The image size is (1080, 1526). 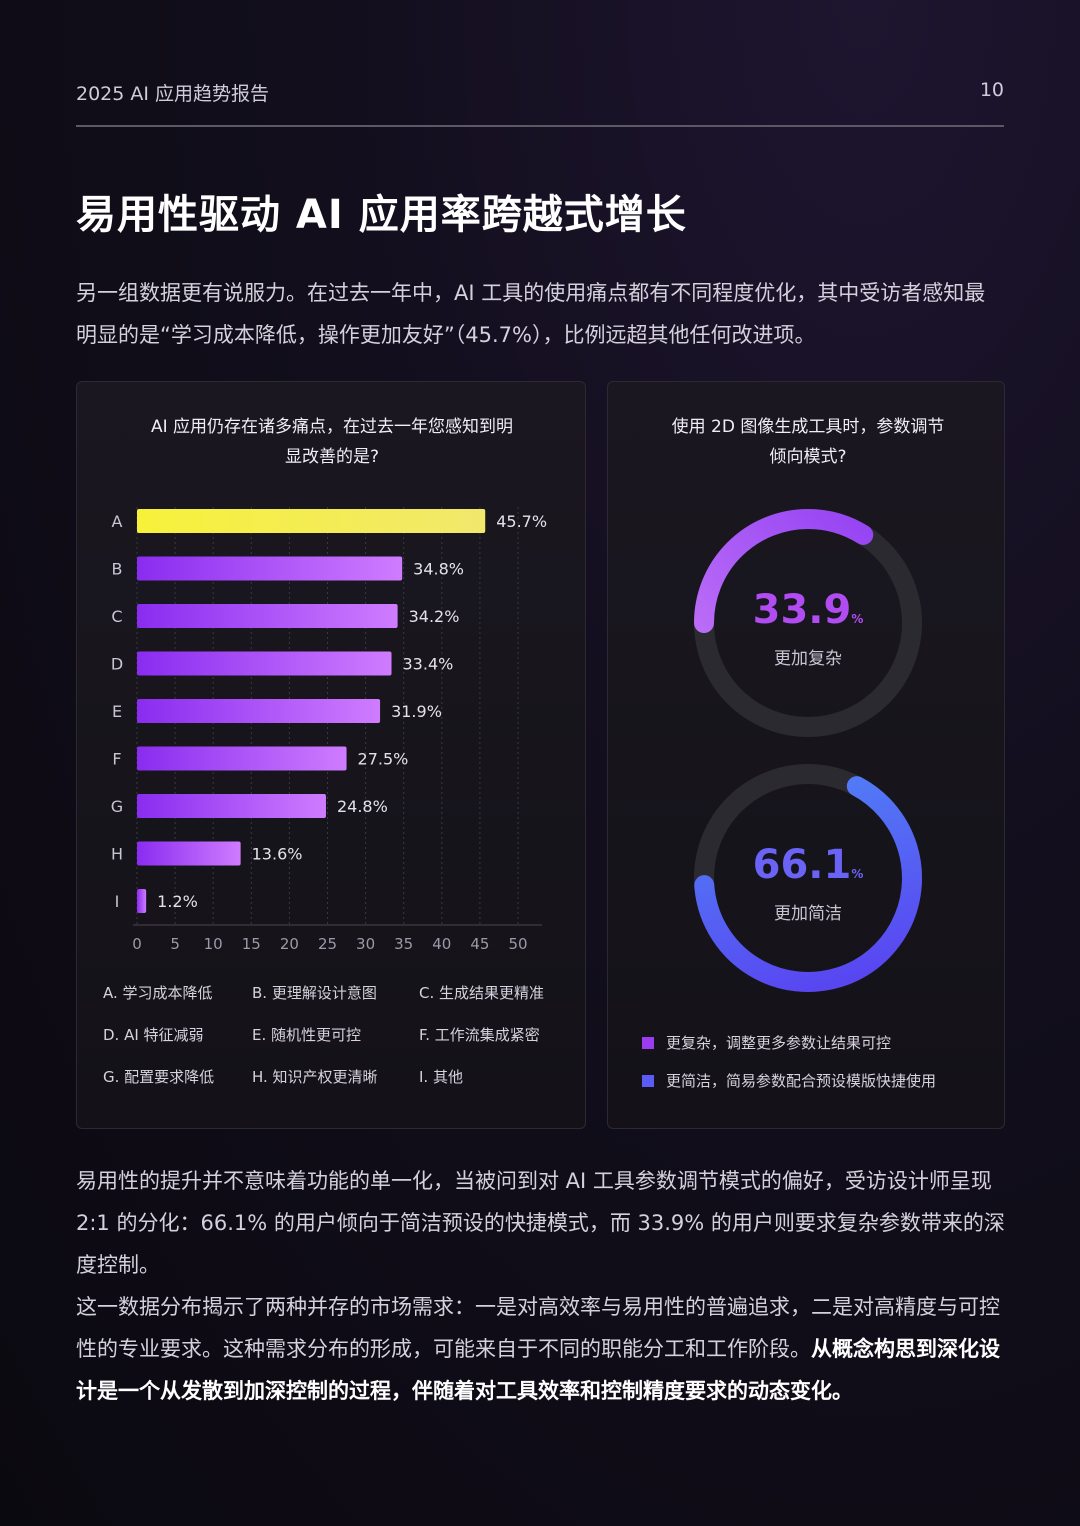 I want to click on bar-value-label: 33.4%, so click(x=428, y=664).